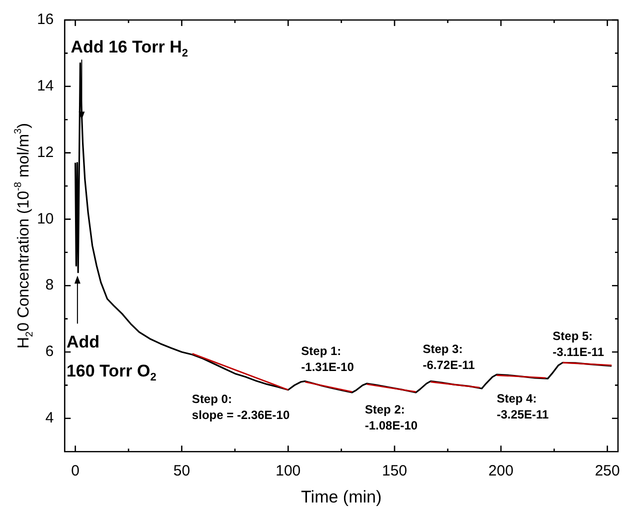  What do you see at coordinates (449, 357) in the screenshot?
I see `annotation: Step 3: -6.72E-11` at bounding box center [449, 357].